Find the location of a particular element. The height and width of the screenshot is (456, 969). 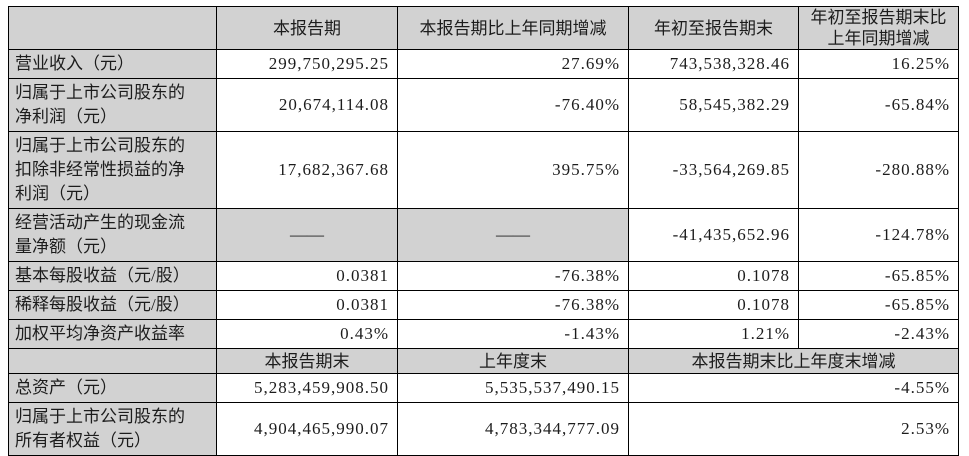

value-cell: -65.84% is located at coordinates (878, 105).